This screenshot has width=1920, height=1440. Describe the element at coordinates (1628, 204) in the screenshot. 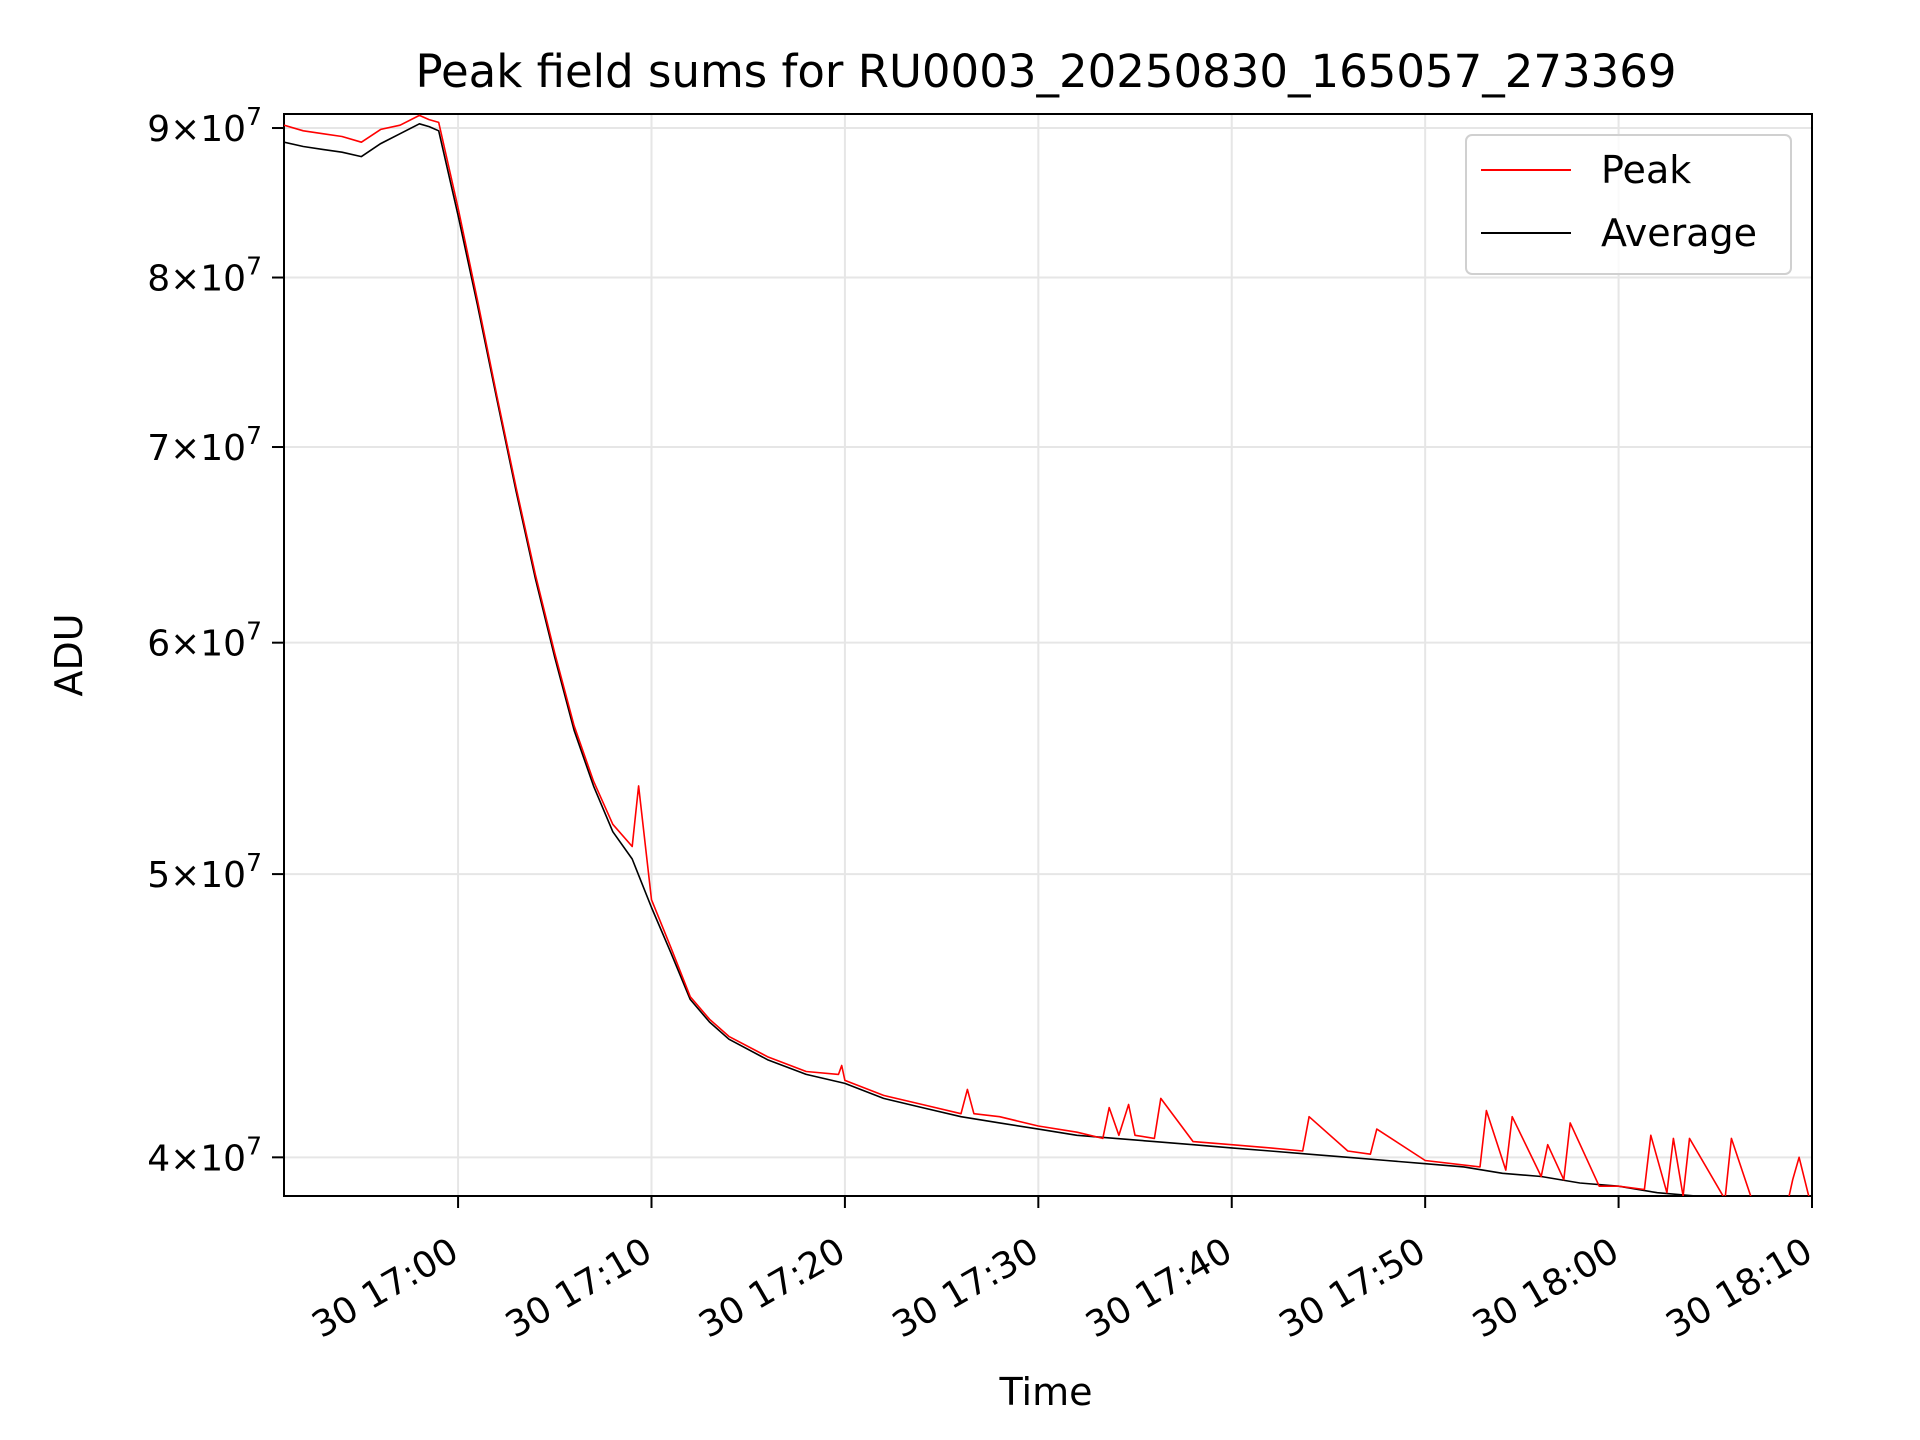

I see `legend: Peak Average` at that location.